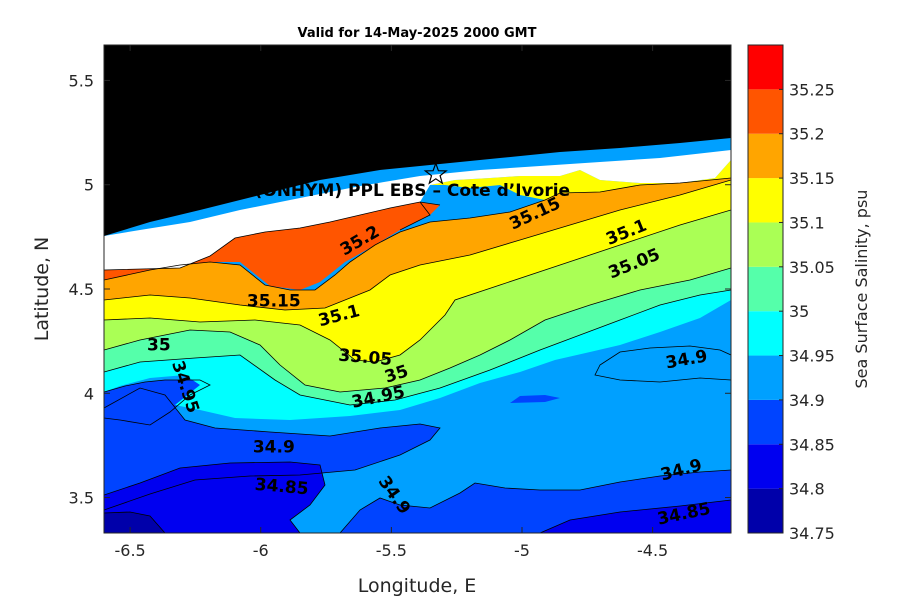 The image size is (900, 600). I want to click on coastal-no-data, so click(417, 210).